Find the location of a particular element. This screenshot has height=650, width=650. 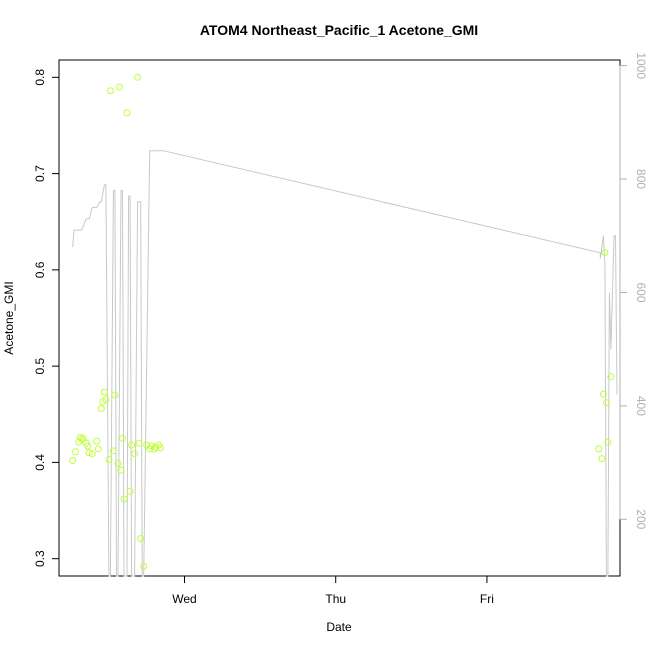

y-tick-label: 0.7 is located at coordinates (40, 173).